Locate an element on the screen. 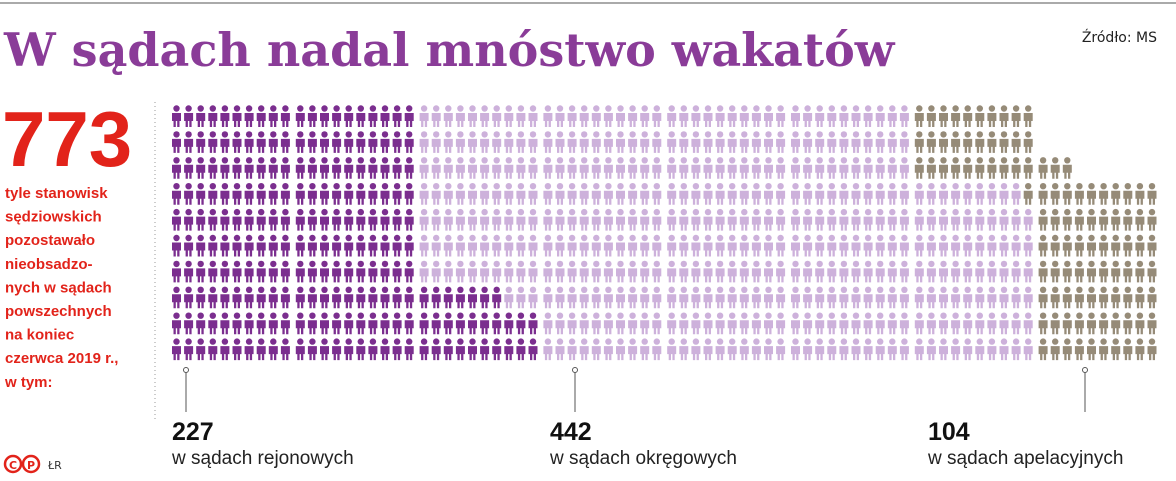  logo: C P is located at coordinates (22, 464).